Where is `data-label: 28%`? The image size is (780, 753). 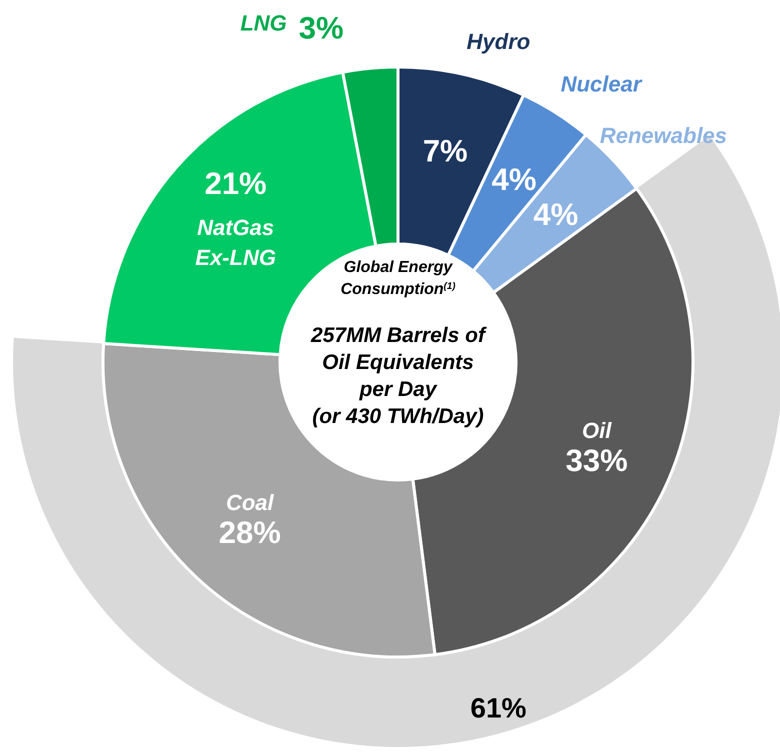 data-label: 28% is located at coordinates (249, 532).